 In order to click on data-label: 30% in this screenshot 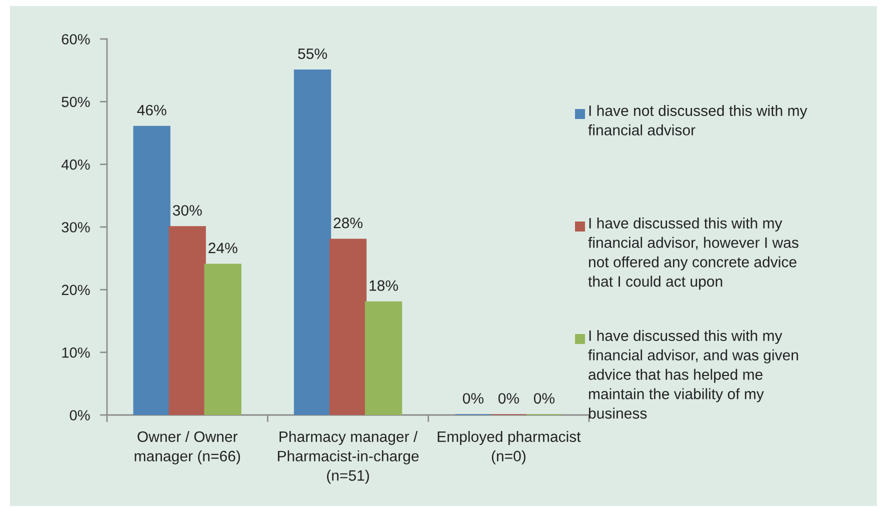, I will do `click(187, 210)`.